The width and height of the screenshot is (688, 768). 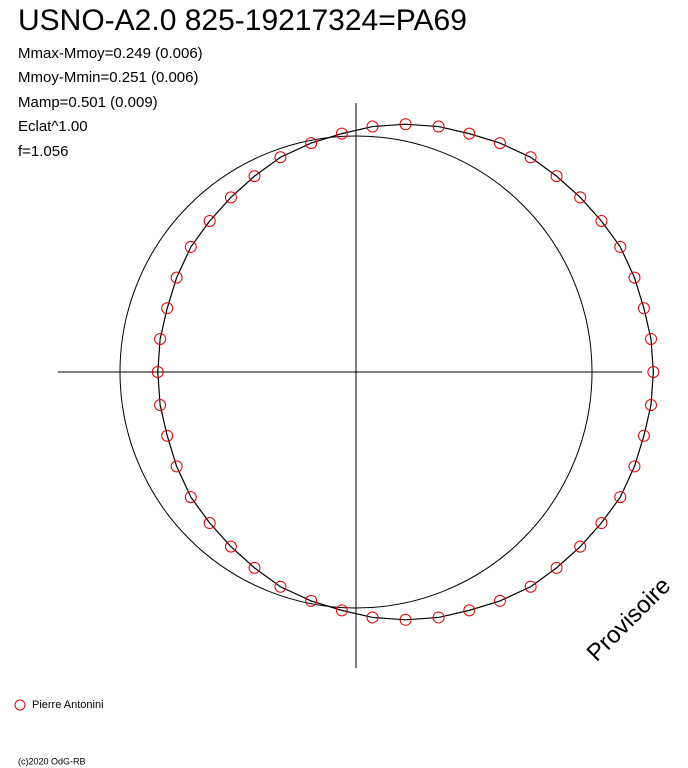 I want to click on legend-marker, so click(x=20, y=705).